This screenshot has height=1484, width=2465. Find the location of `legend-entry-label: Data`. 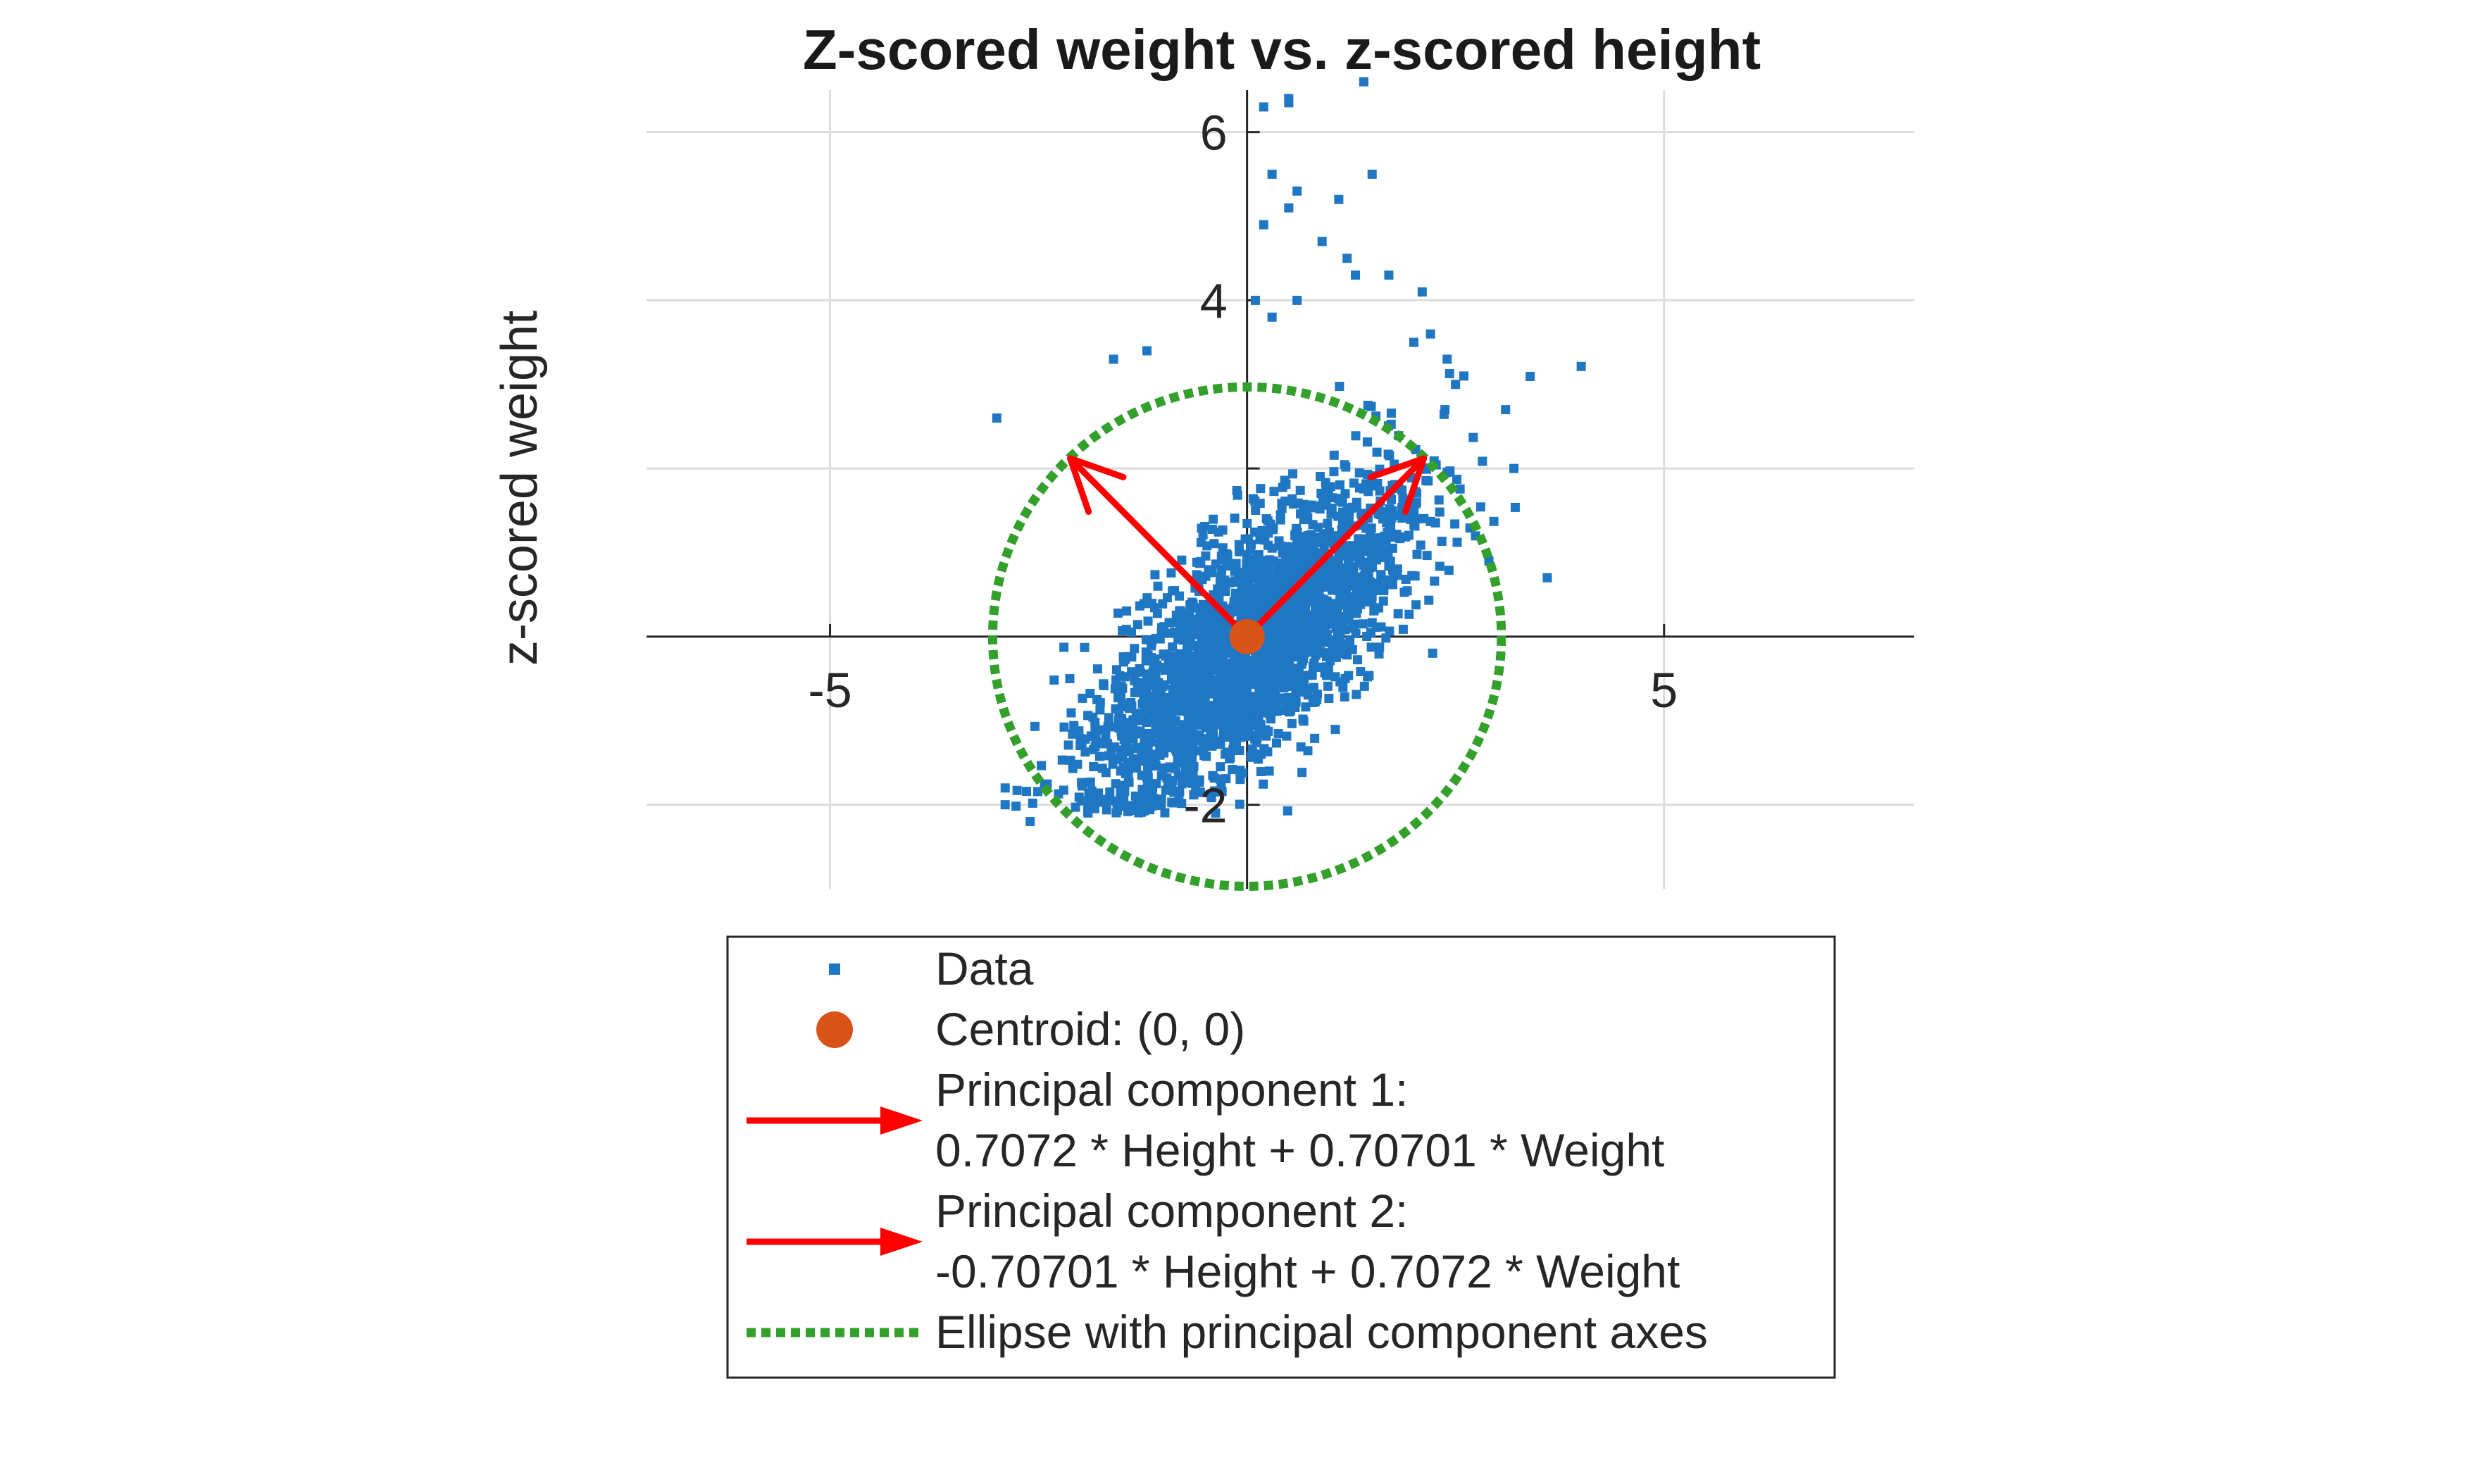

legend-entry-label: Data is located at coordinates (984, 968).